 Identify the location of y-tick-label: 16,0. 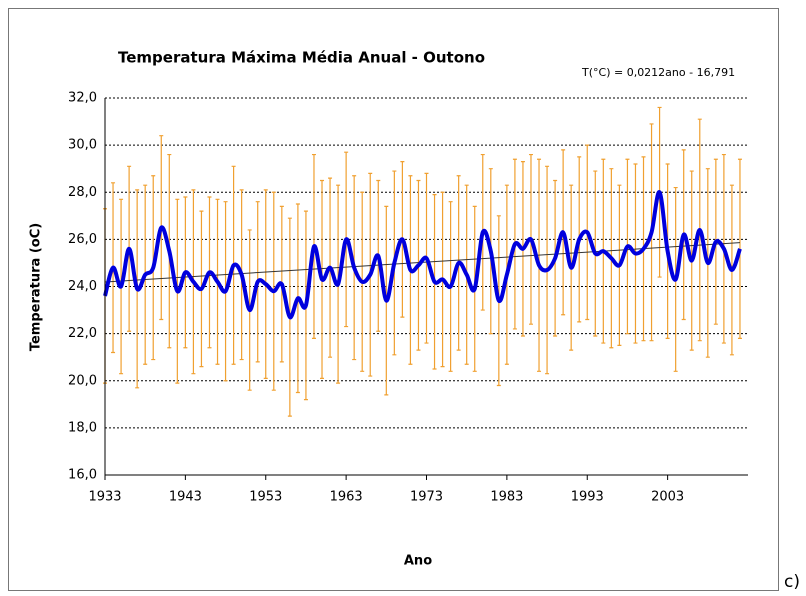
(82, 475).